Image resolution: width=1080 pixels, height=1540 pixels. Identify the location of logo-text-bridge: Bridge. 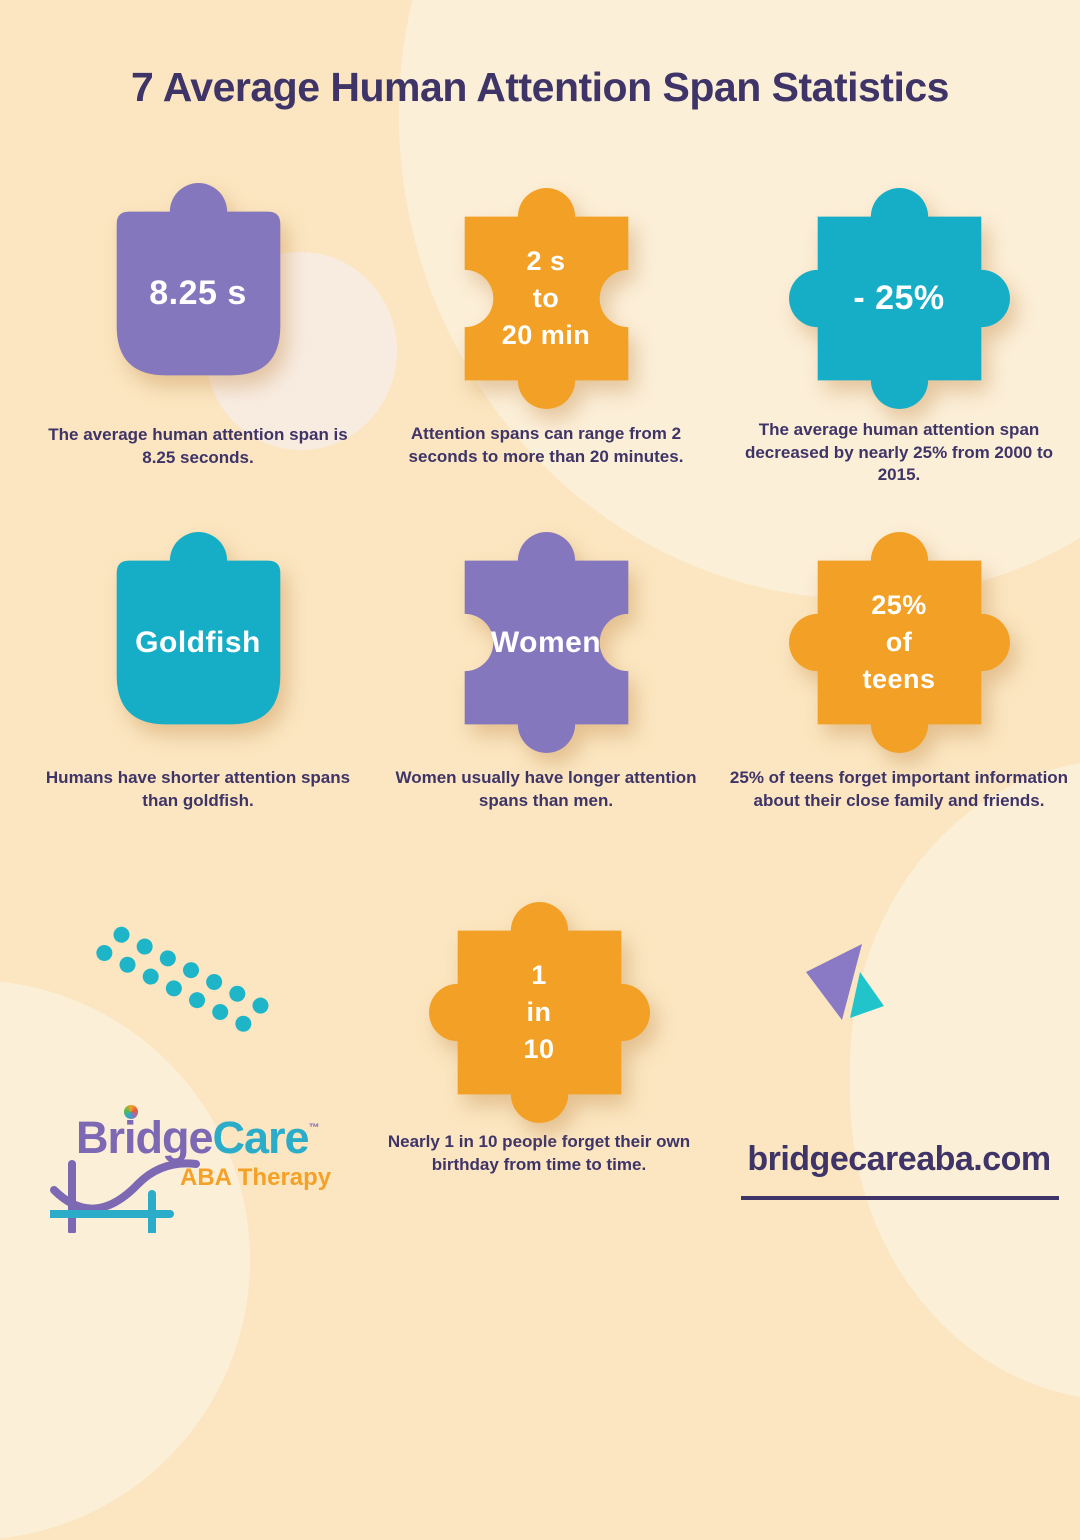
(145, 1137).